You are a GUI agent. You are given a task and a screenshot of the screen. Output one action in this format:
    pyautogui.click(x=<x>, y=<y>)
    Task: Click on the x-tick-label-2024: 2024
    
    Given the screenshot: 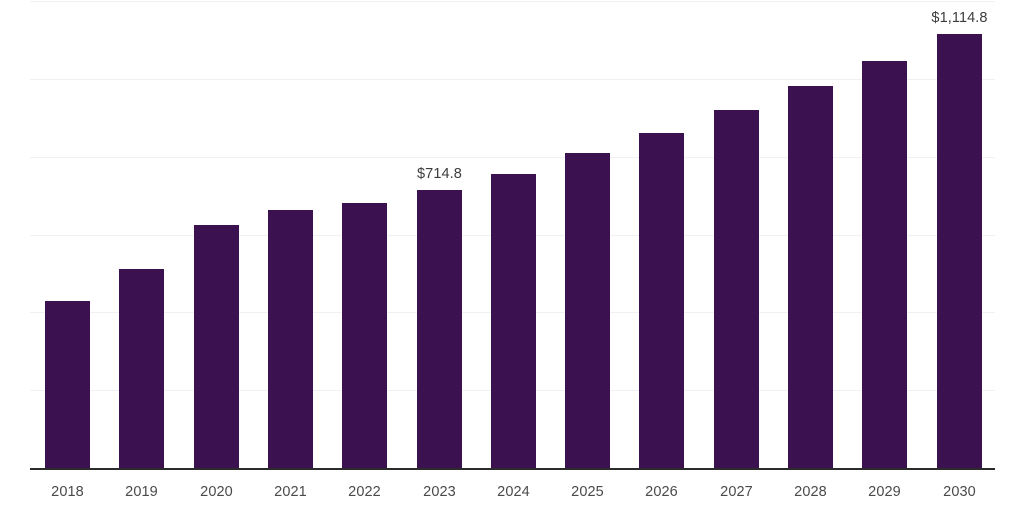 What is the action you would take?
    pyautogui.click(x=513, y=492)
    